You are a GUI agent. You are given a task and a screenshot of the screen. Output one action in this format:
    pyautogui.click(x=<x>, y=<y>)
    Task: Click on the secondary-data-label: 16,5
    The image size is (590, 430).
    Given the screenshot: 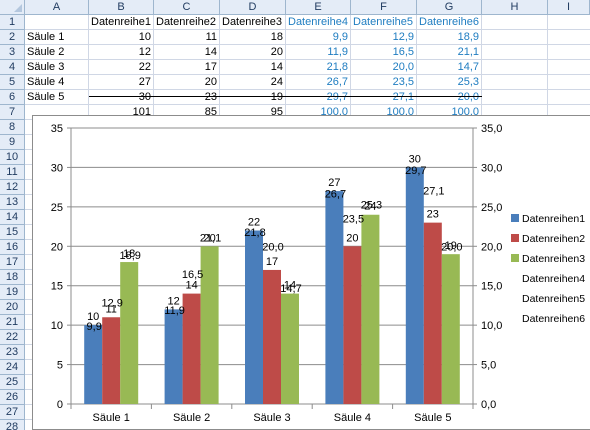 What is the action you would take?
    pyautogui.click(x=192, y=275)
    